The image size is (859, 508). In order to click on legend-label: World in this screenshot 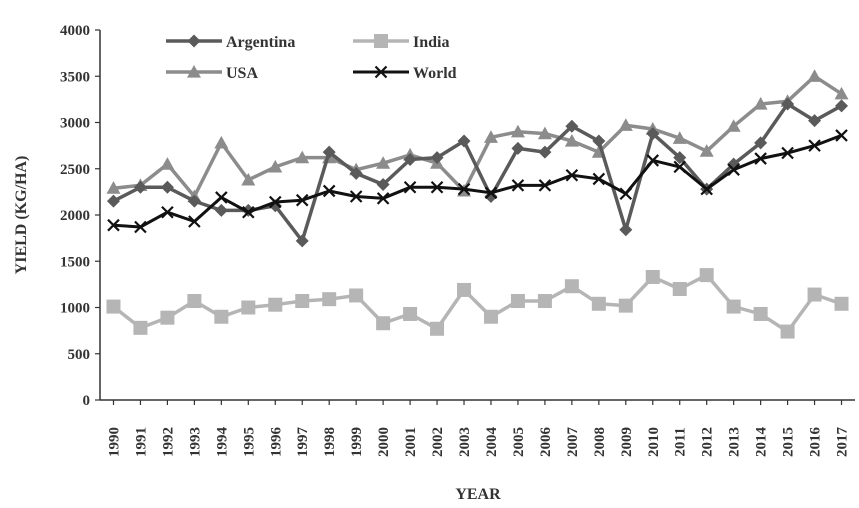, I will do `click(435, 73)`.